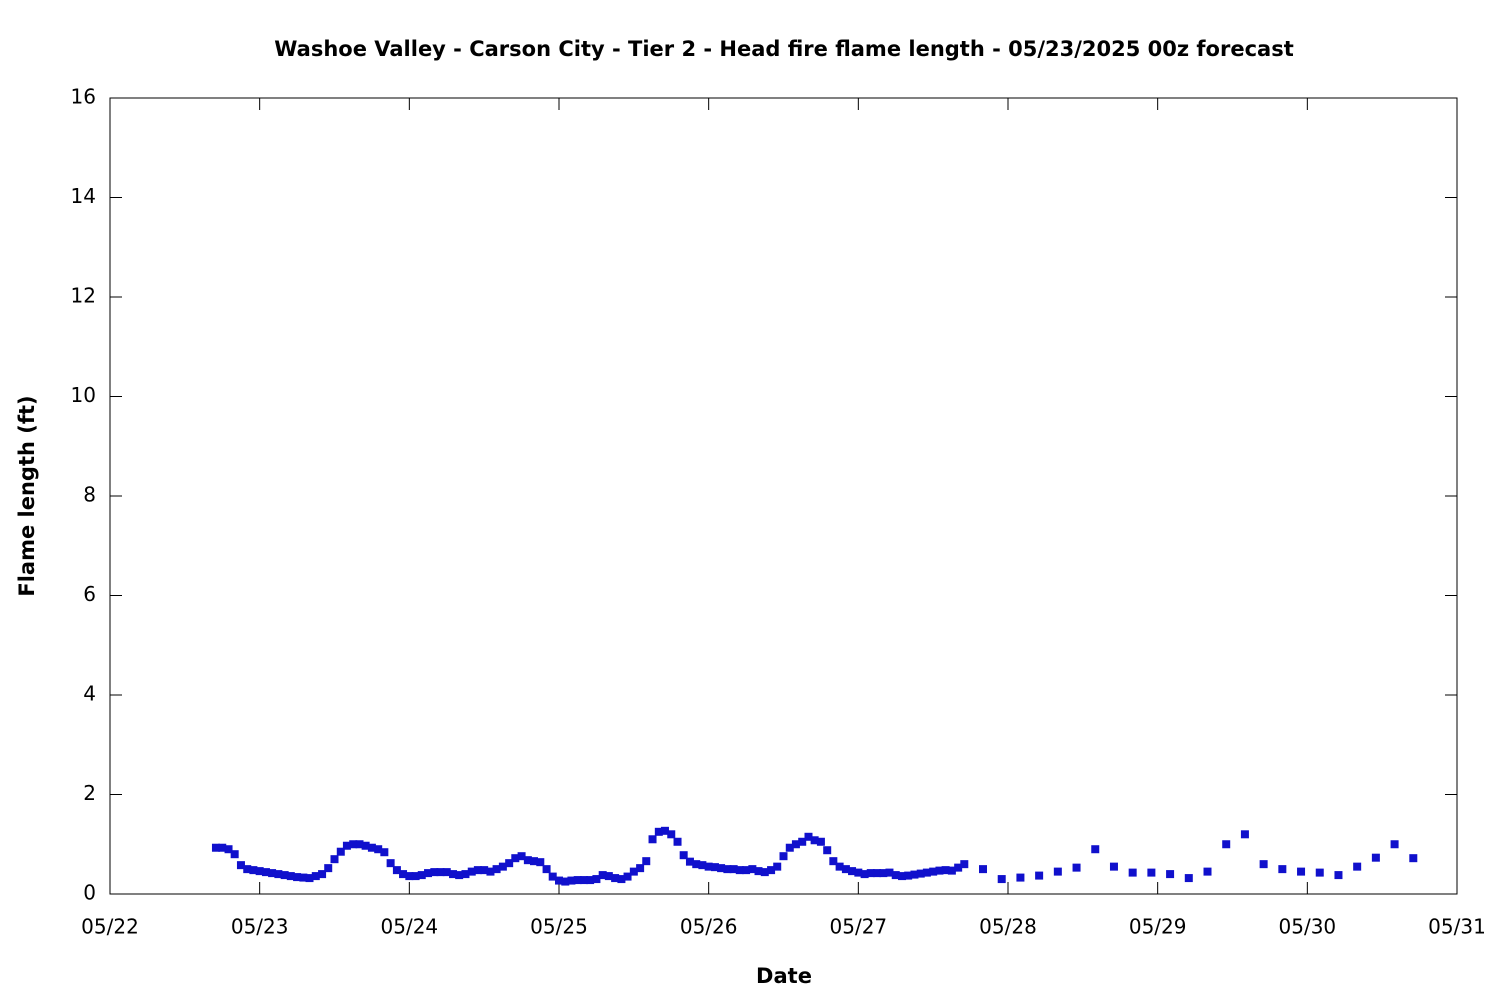  Describe the element at coordinates (859, 927) in the screenshot. I see `x-tick-label: 05/27` at that location.